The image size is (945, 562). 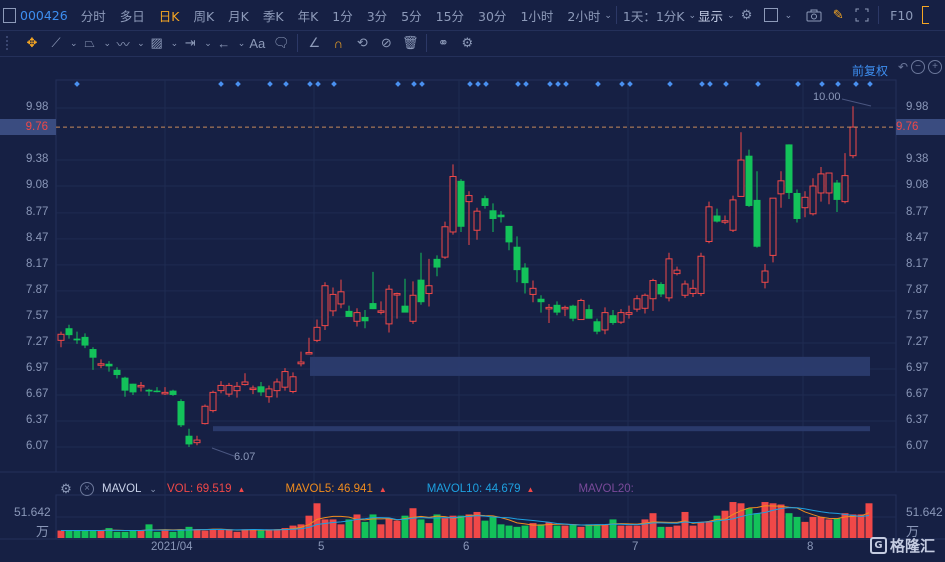 I want to click on time-tick: 7, so click(x=635, y=547).